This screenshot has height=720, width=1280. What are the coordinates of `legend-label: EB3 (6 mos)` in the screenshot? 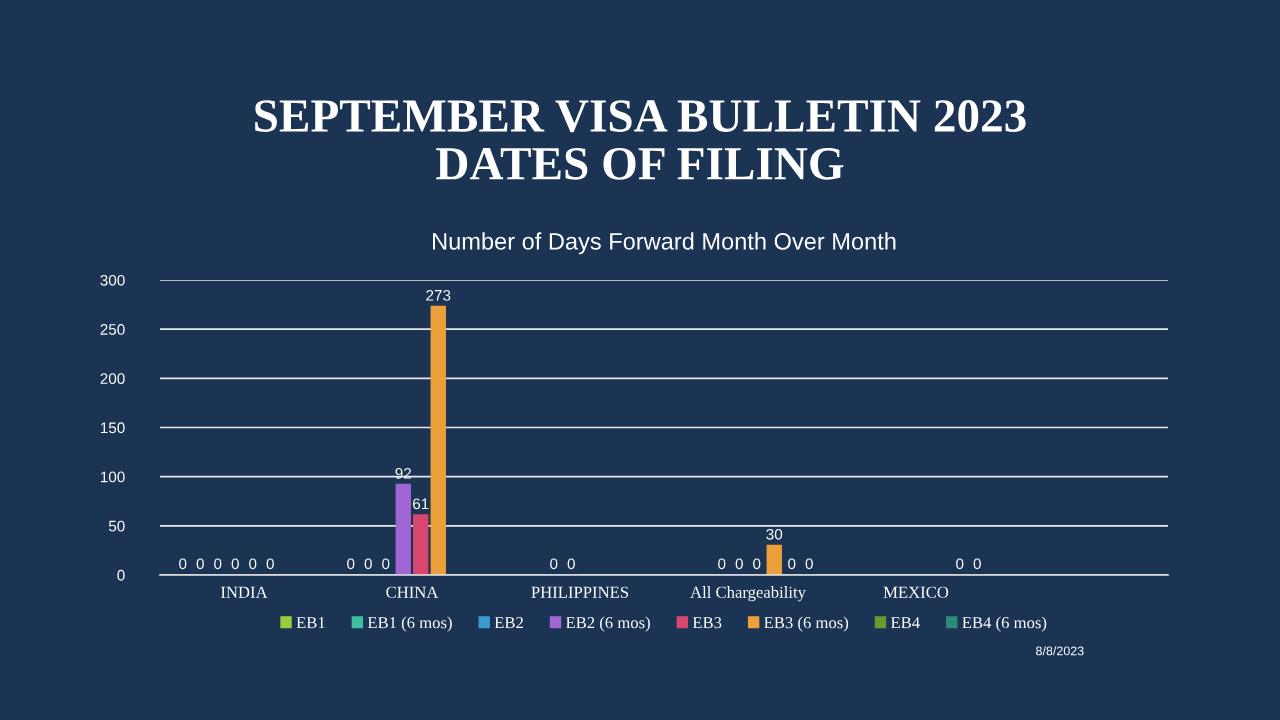 It's located at (806, 624).